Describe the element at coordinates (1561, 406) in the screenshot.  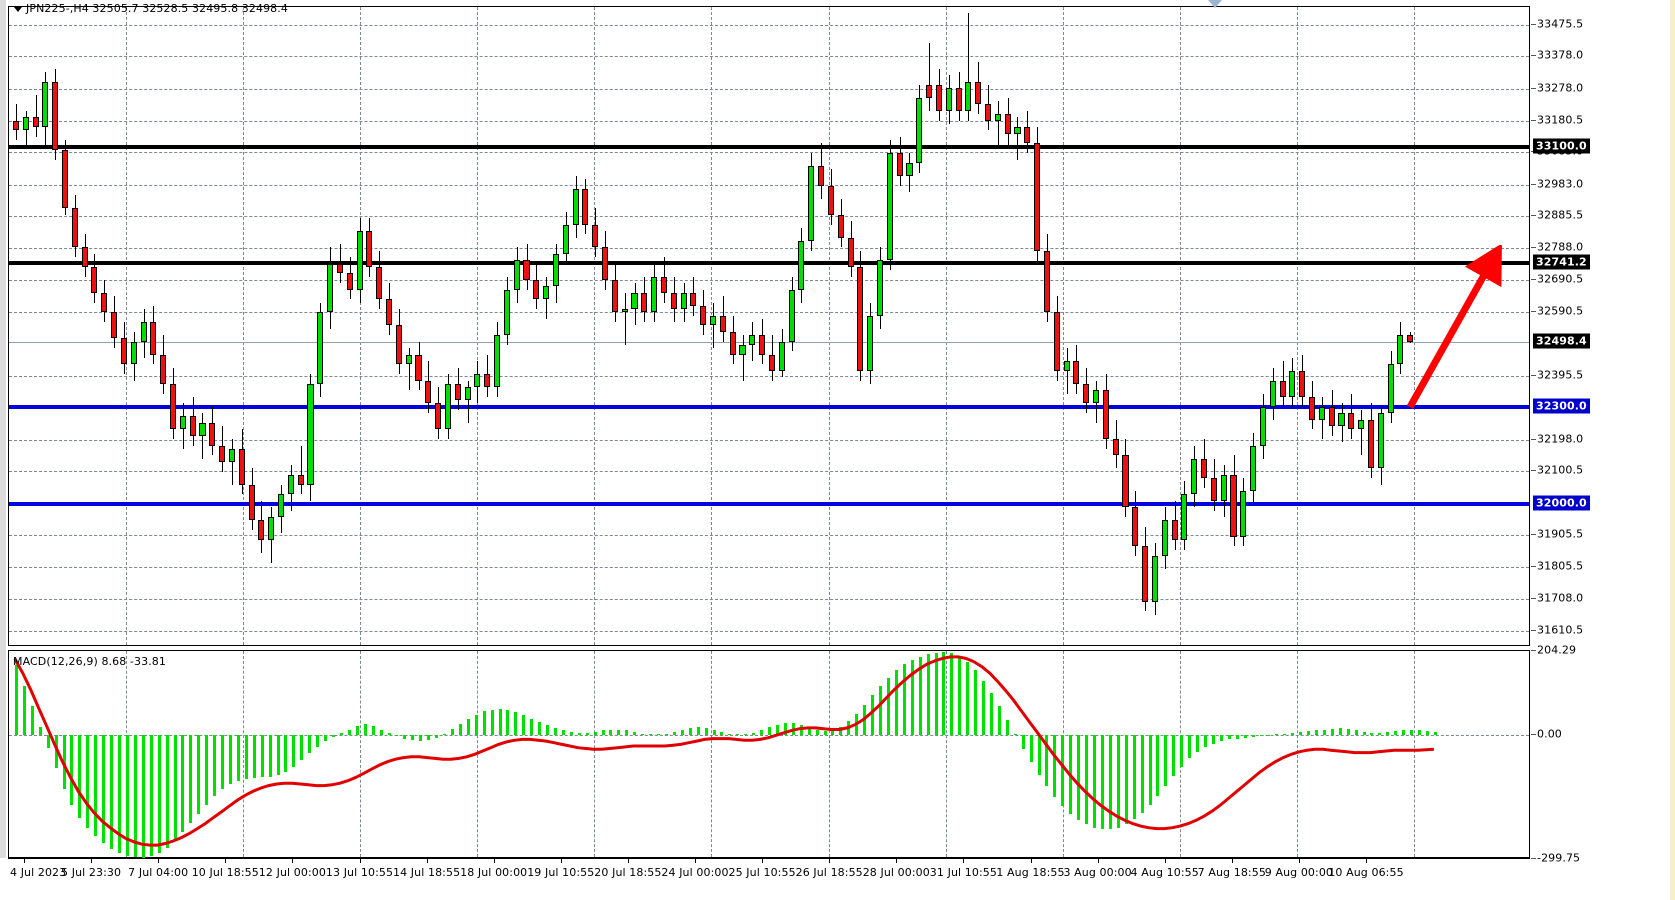
I see `price-tag-32300.0: 32300.0` at that location.